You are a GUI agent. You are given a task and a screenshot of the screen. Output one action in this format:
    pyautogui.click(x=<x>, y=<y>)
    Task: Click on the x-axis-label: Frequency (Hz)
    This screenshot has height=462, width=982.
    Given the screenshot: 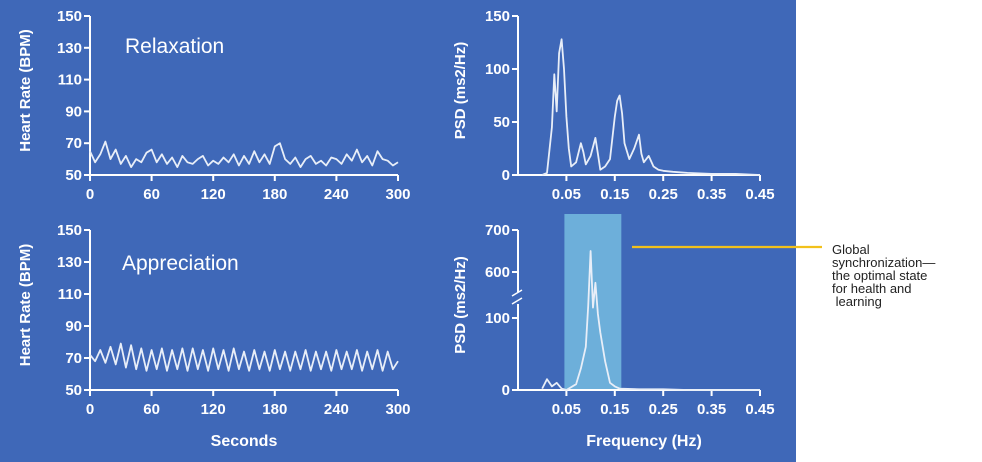 What is the action you would take?
    pyautogui.click(x=644, y=441)
    